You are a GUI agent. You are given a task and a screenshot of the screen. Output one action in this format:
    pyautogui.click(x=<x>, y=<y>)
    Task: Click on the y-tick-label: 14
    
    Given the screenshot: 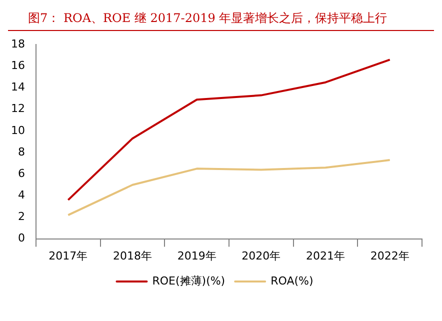 What is the action you would take?
    pyautogui.click(x=17, y=87)
    